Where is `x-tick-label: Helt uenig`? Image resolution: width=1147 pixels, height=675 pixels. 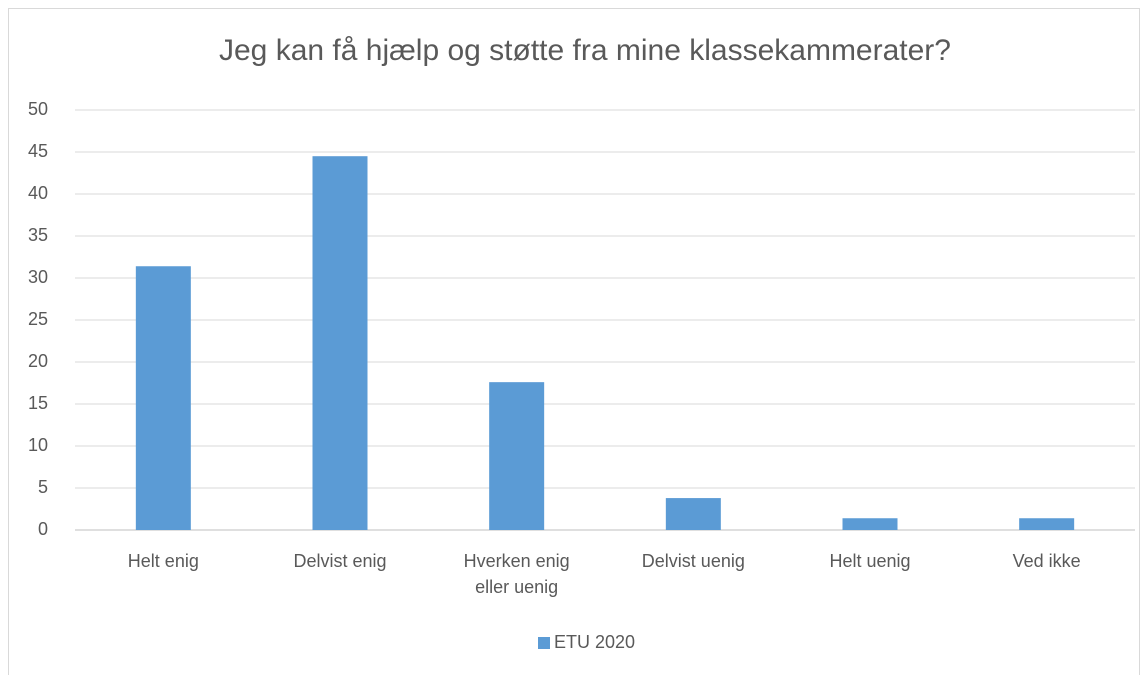
x-tick-label: Helt uenig is located at coordinates (869, 561).